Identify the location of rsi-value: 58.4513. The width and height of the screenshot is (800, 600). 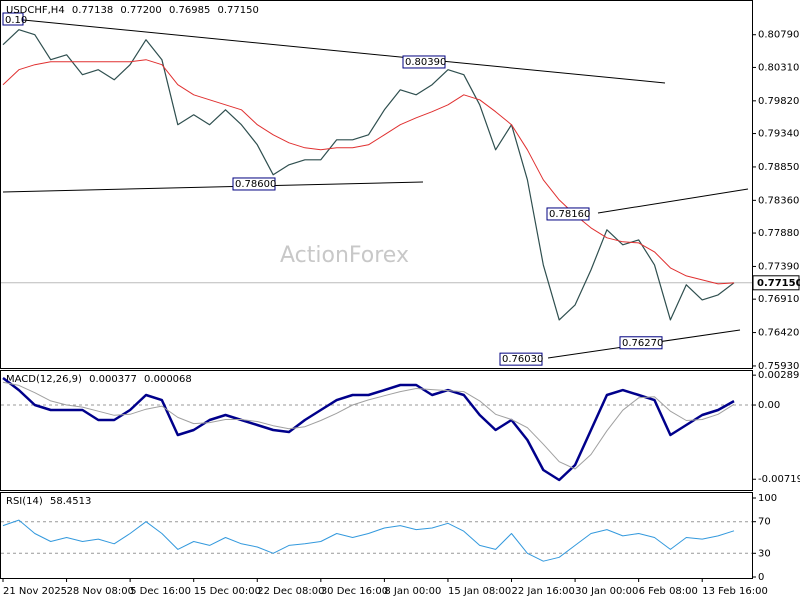
(70, 501).